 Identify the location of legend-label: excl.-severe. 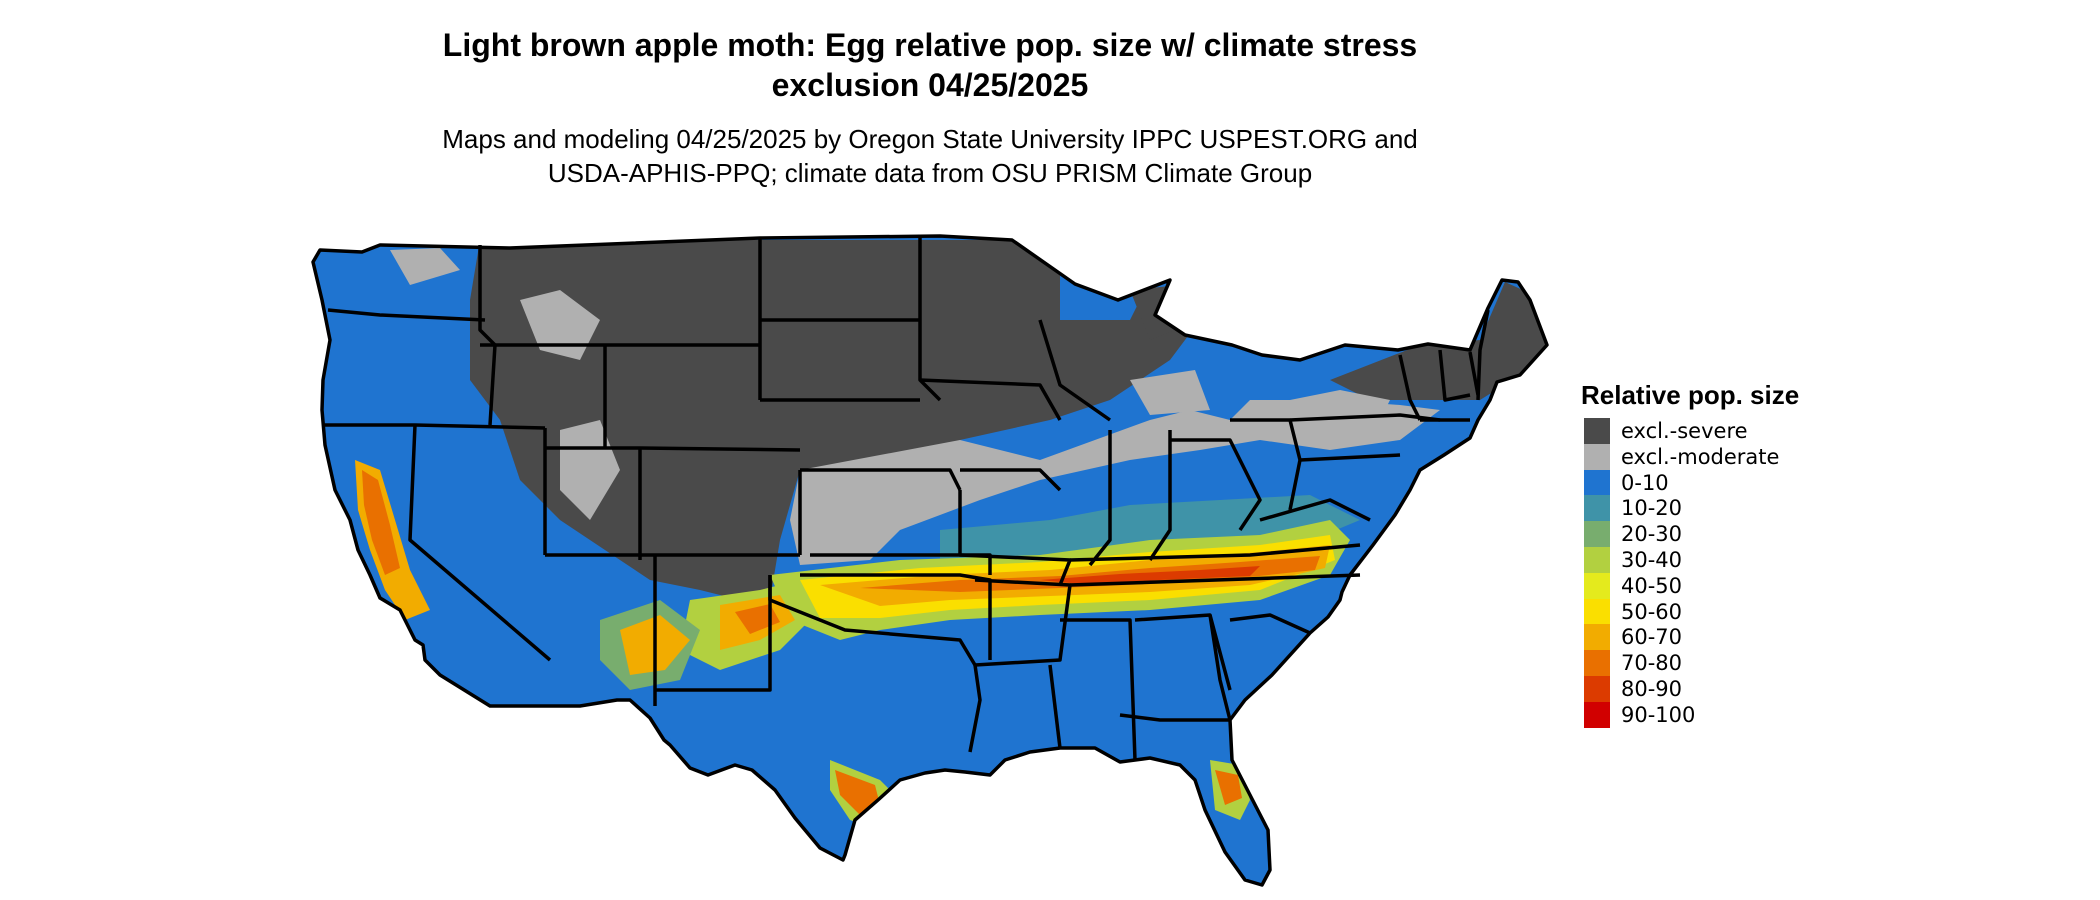
(1684, 431).